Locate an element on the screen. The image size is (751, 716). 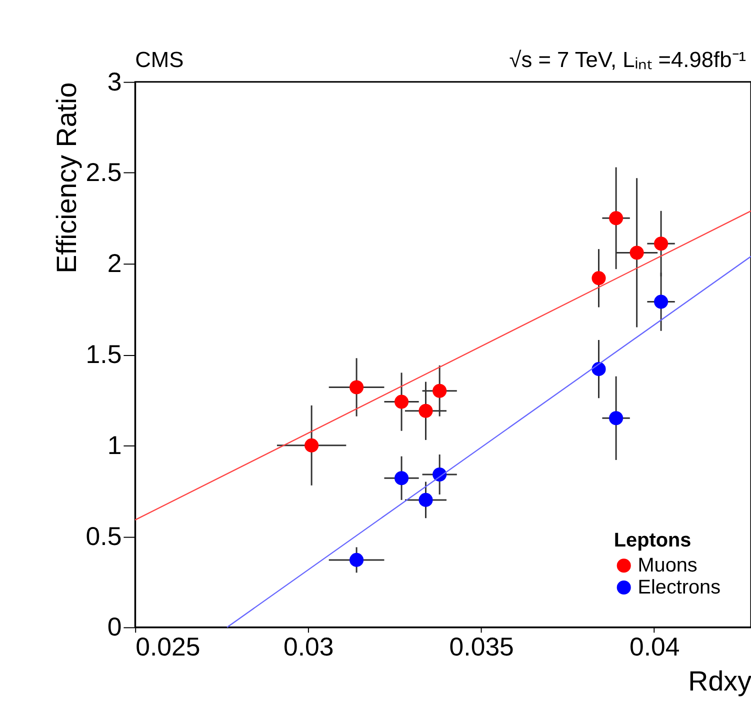
x-tick-label: 0.025 is located at coordinates (168, 648).